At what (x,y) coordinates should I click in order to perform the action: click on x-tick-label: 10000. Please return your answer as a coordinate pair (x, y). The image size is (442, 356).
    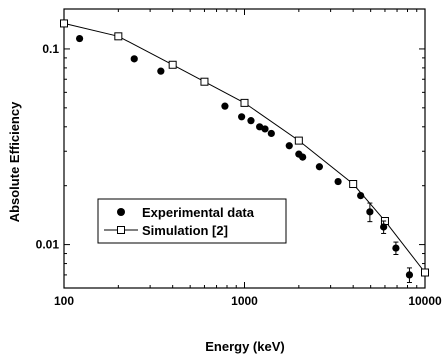
    Looking at the image, I should click on (425, 301).